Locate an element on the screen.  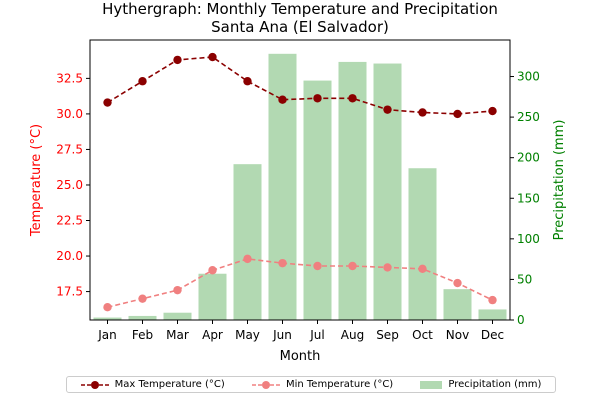
right-tick-label: 50 is located at coordinates (524, 279).